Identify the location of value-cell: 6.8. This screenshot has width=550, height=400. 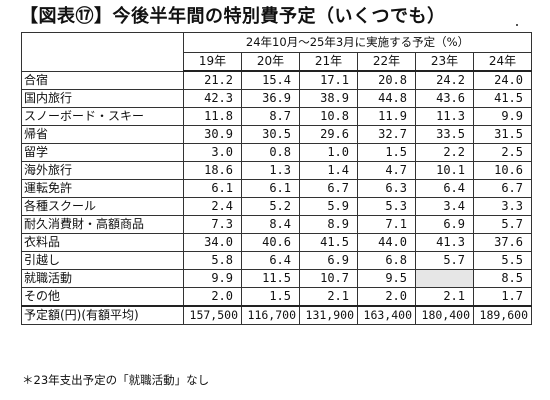
(386, 260).